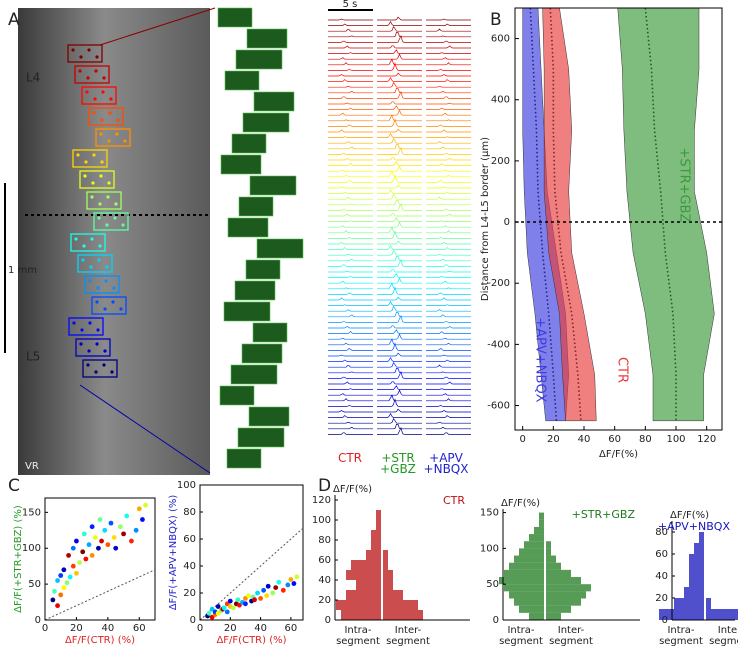  I want to click on link-line, so click(145, 429).